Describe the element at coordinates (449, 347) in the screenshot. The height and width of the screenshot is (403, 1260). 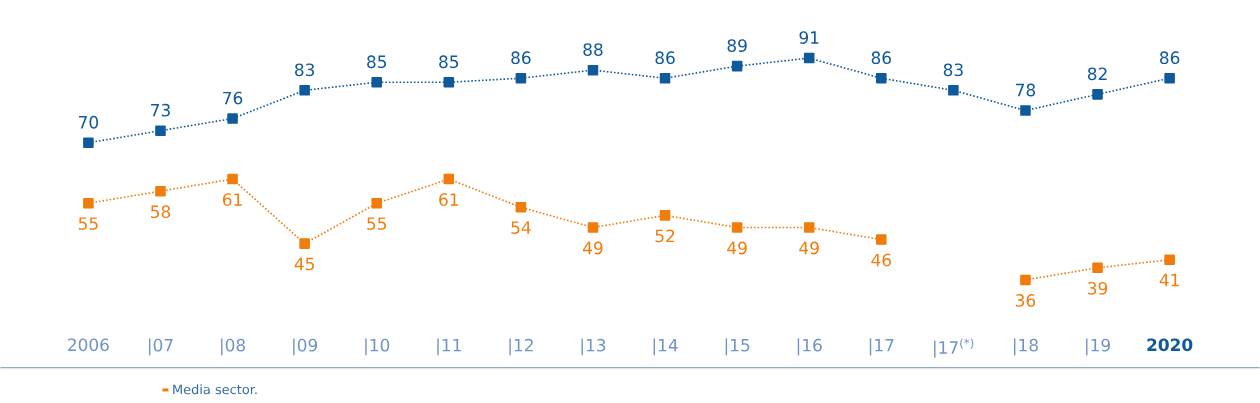
I see `x-tick-label: |11` at that location.